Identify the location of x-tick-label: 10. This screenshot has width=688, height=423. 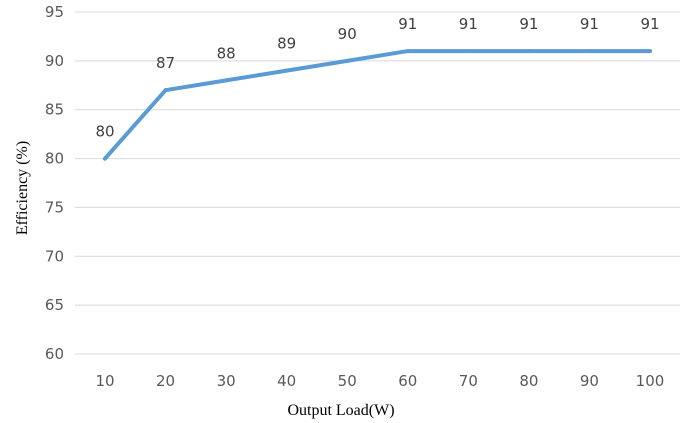
(104, 381).